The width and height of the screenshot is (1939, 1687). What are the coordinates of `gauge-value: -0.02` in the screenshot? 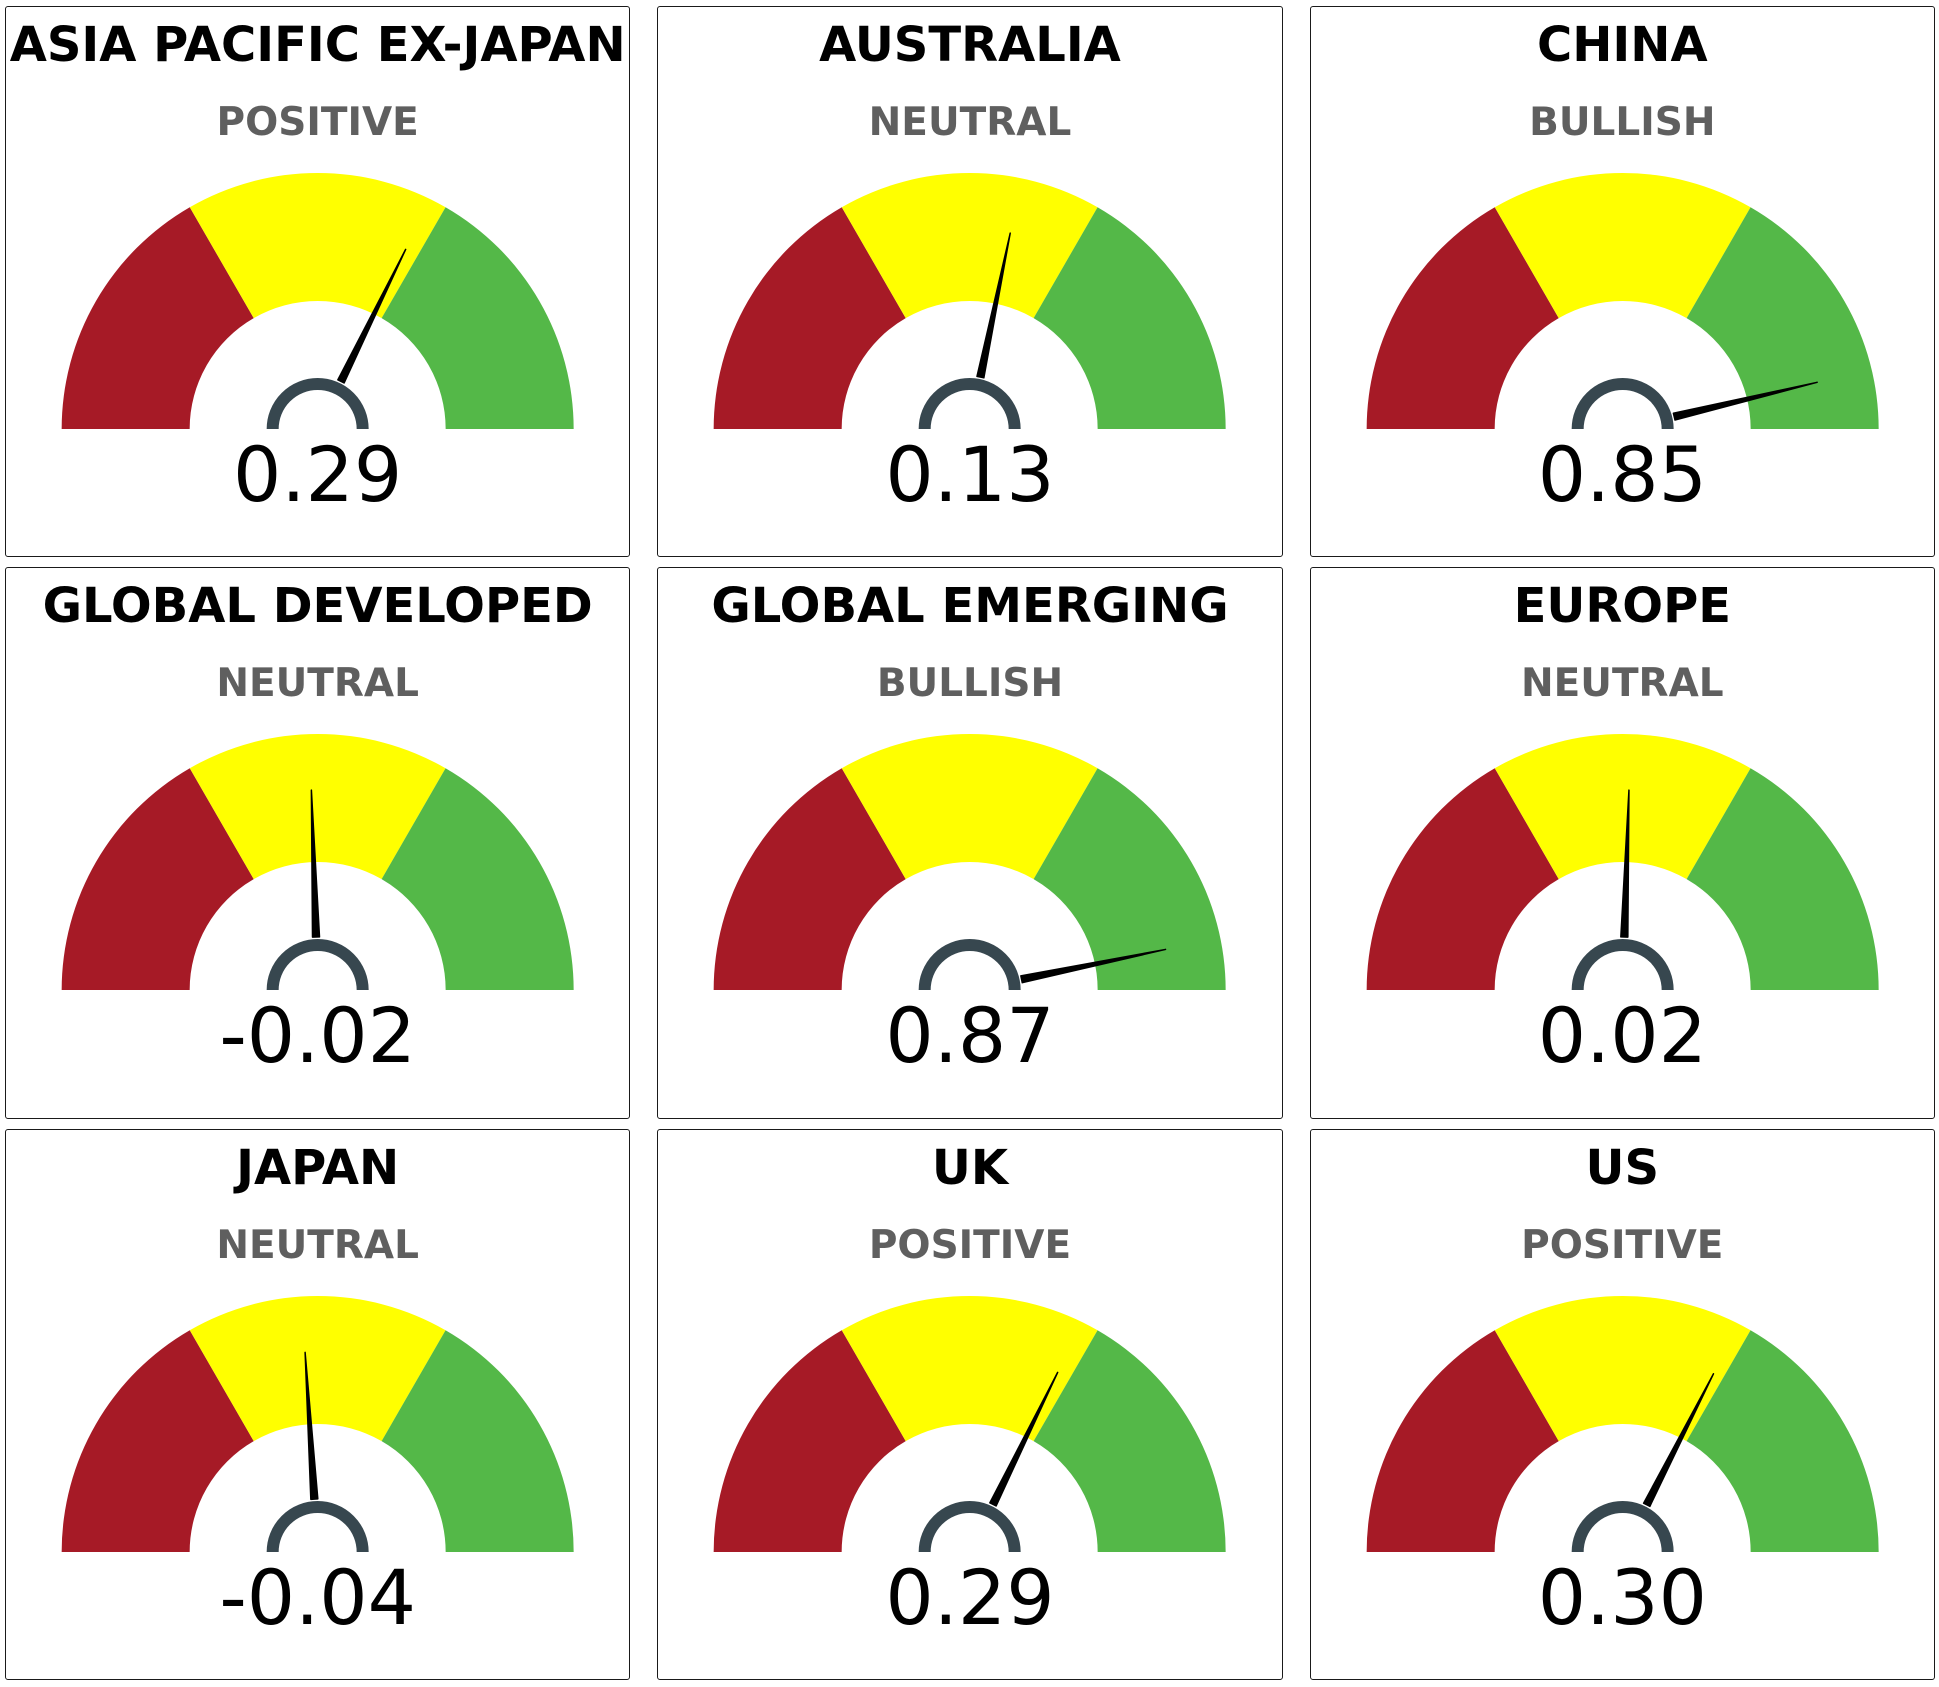 It's located at (317, 1036).